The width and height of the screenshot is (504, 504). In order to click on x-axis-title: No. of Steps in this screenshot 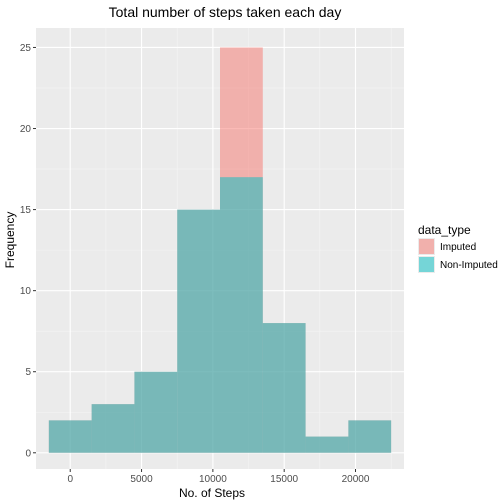, I will do `click(212, 493)`.